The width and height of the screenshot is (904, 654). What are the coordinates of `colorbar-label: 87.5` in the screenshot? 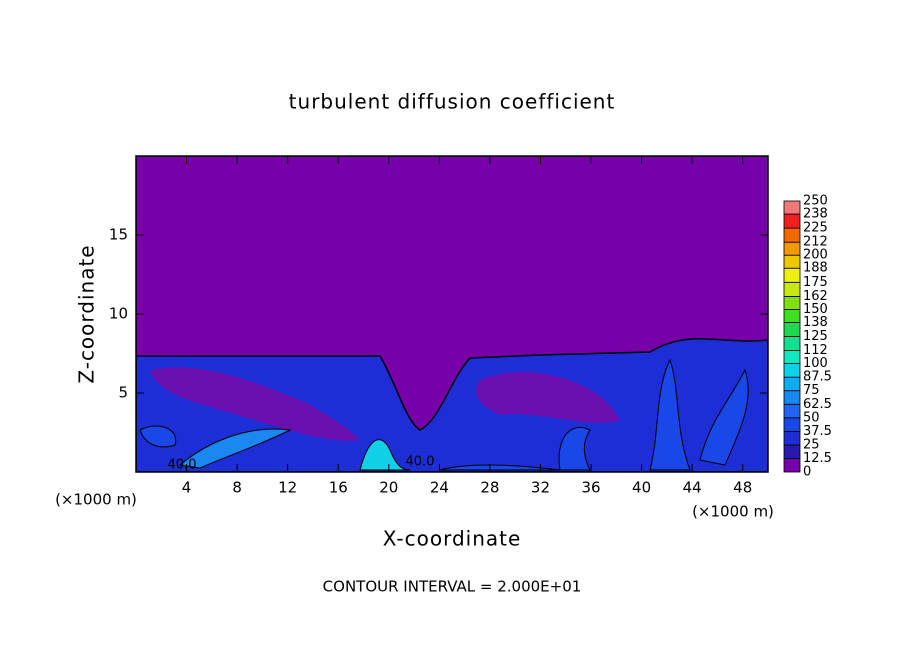 It's located at (817, 377).